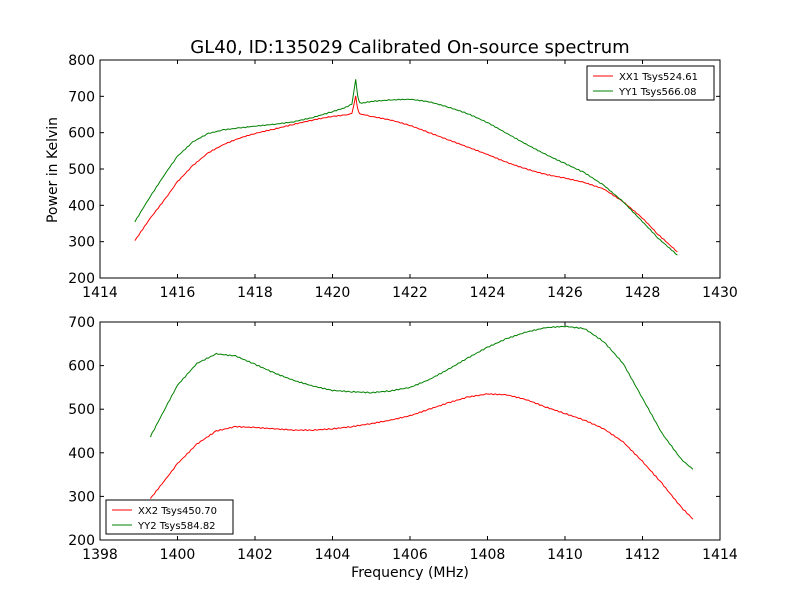  What do you see at coordinates (657, 92) in the screenshot?
I see `legend-label-2: YY1 Tsys566.08` at bounding box center [657, 92].